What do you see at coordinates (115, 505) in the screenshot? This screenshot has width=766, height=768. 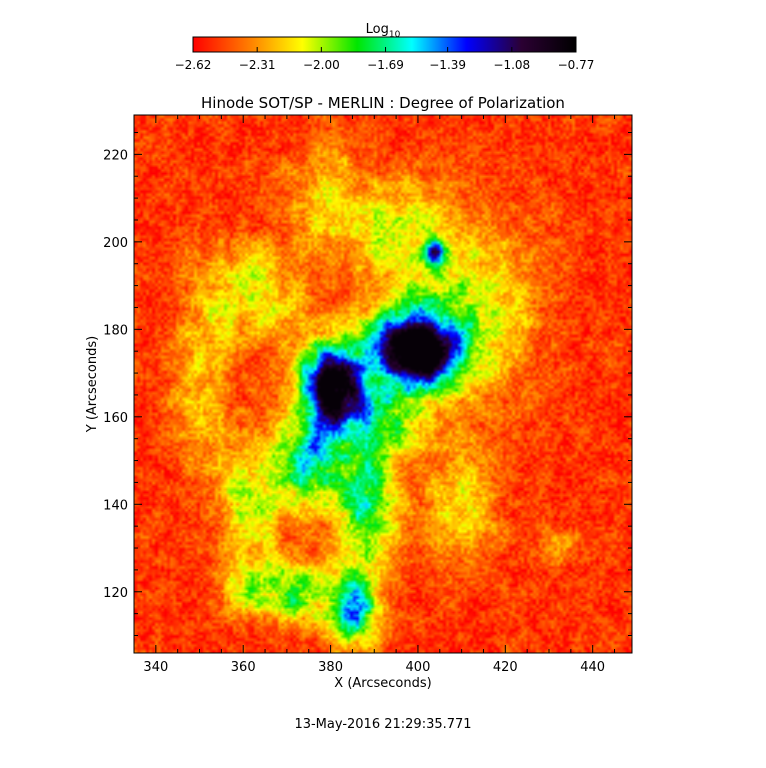 I see `y-tick-label: 140` at bounding box center [115, 505].